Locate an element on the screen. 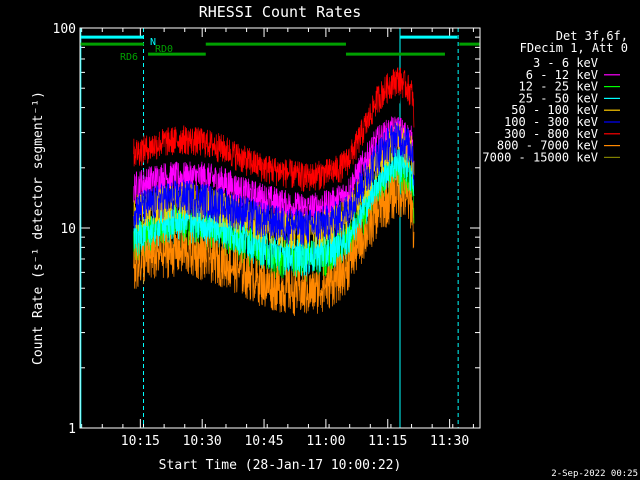  legend-header-line-1: Det 3f,6f, is located at coordinates (592, 36).